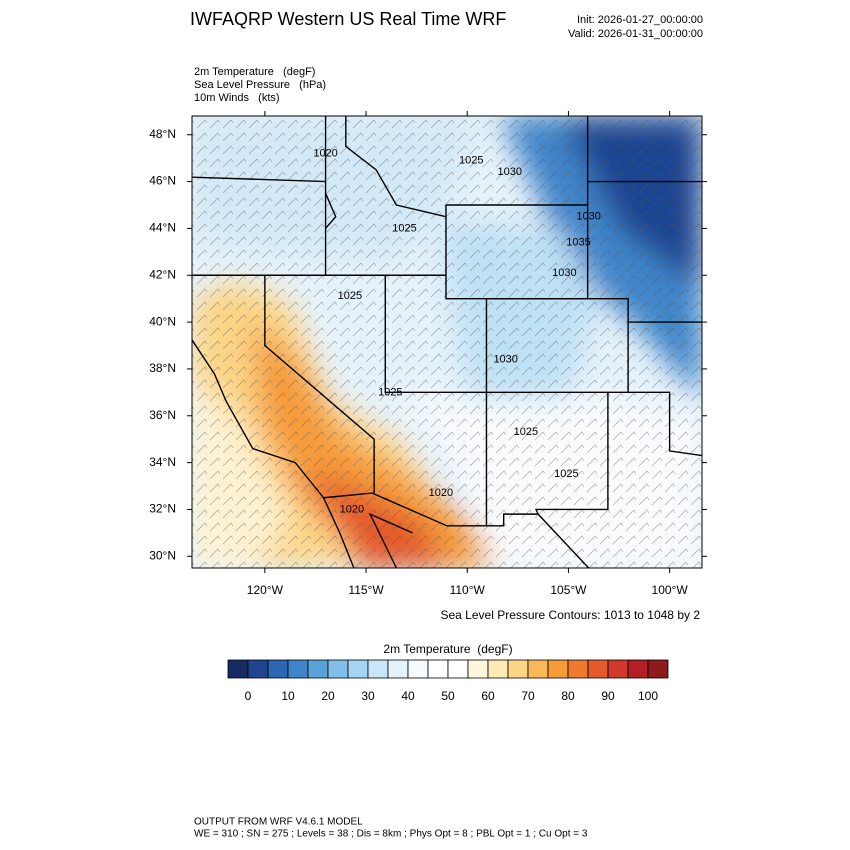  Describe the element at coordinates (162, 228) in the screenshot. I see `lat-tick-label: 44°N` at that location.